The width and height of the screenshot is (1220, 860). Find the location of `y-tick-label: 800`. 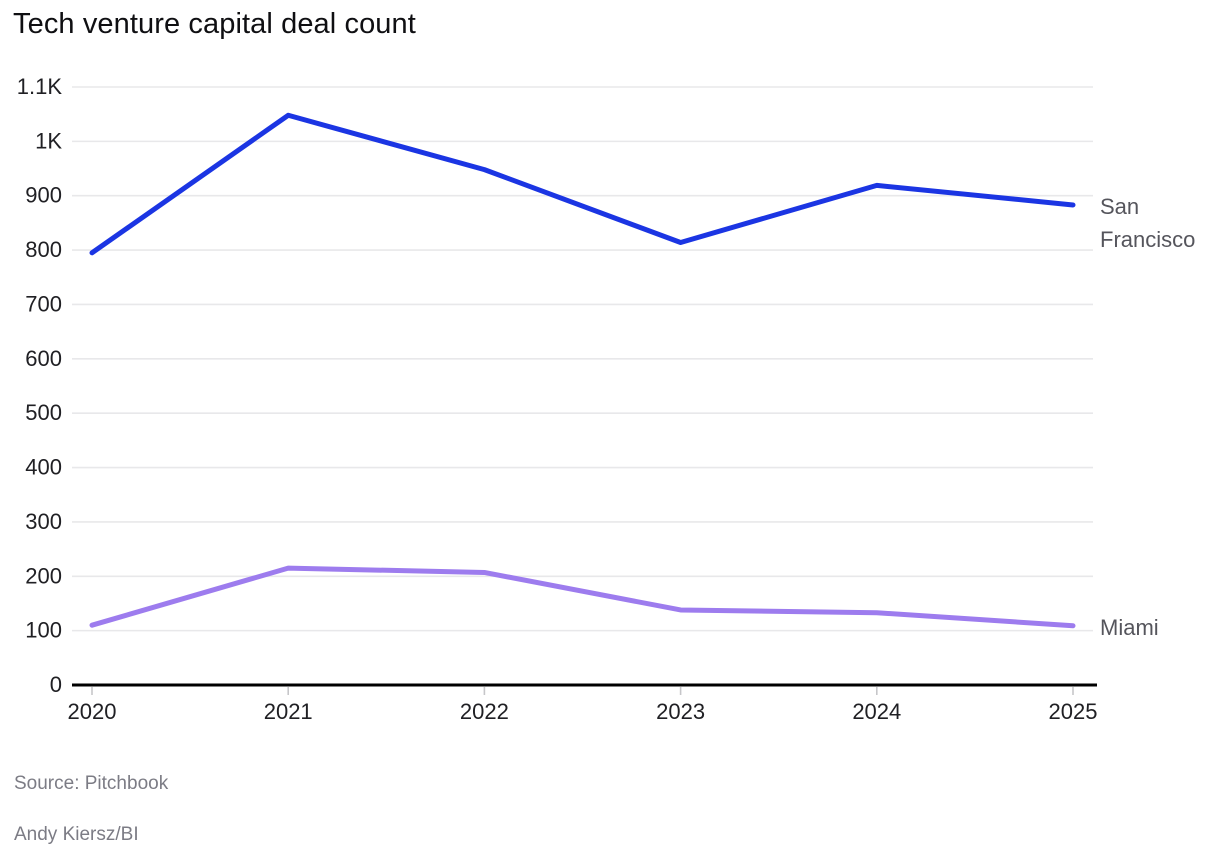

y-tick-label: 800 is located at coordinates (43, 249).